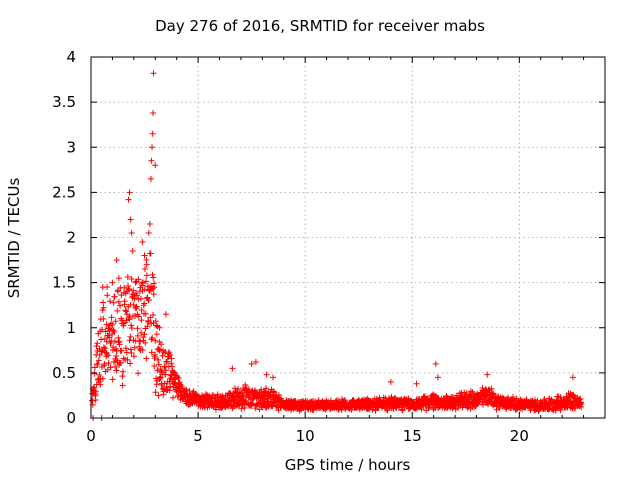 The width and height of the screenshot is (640, 480). What do you see at coordinates (64, 373) in the screenshot?
I see `y-tick-label: 0.5` at bounding box center [64, 373].